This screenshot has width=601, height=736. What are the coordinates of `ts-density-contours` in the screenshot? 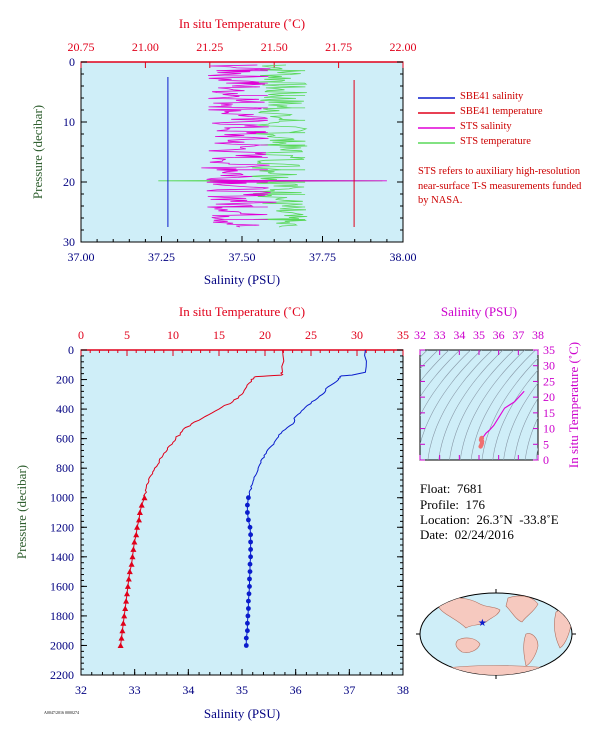 It's located at (479, 405).